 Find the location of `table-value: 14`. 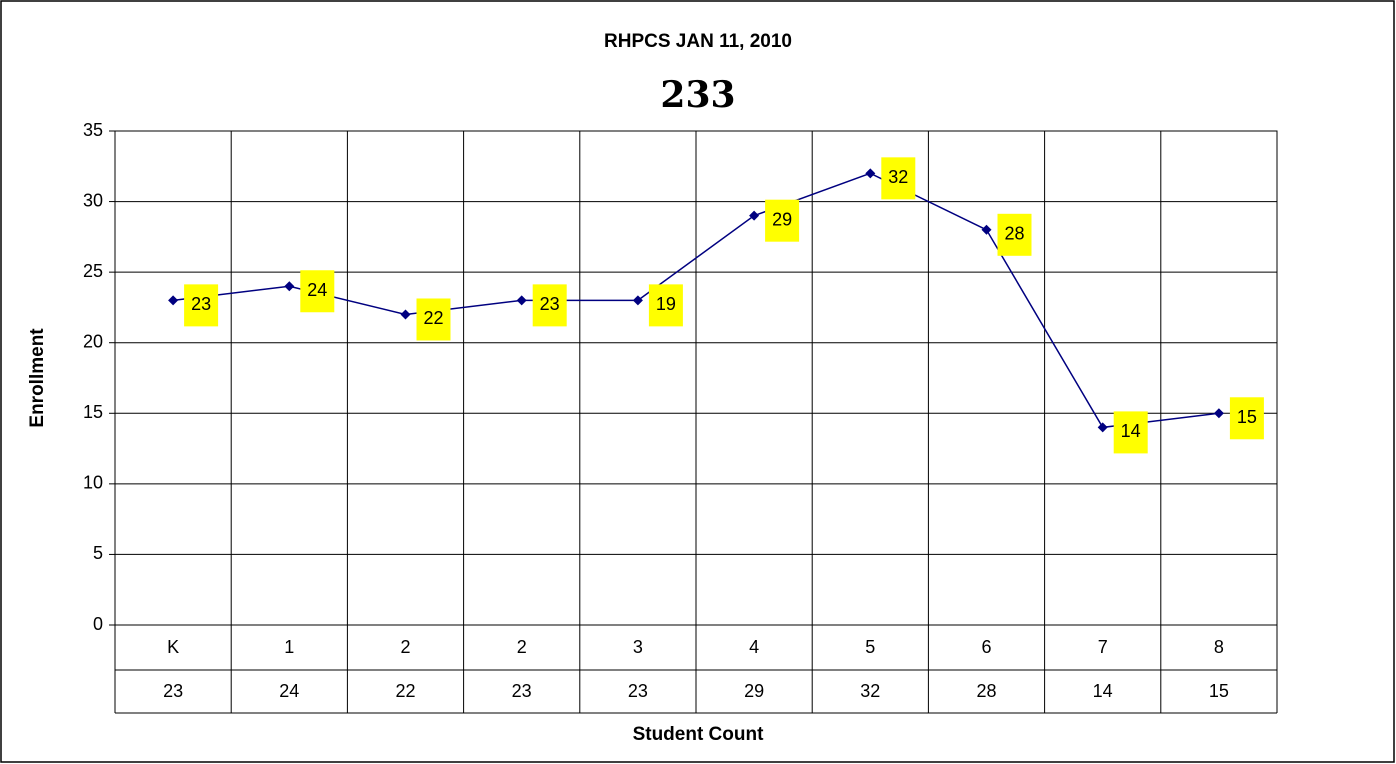

table-value: 14 is located at coordinates (1103, 691).